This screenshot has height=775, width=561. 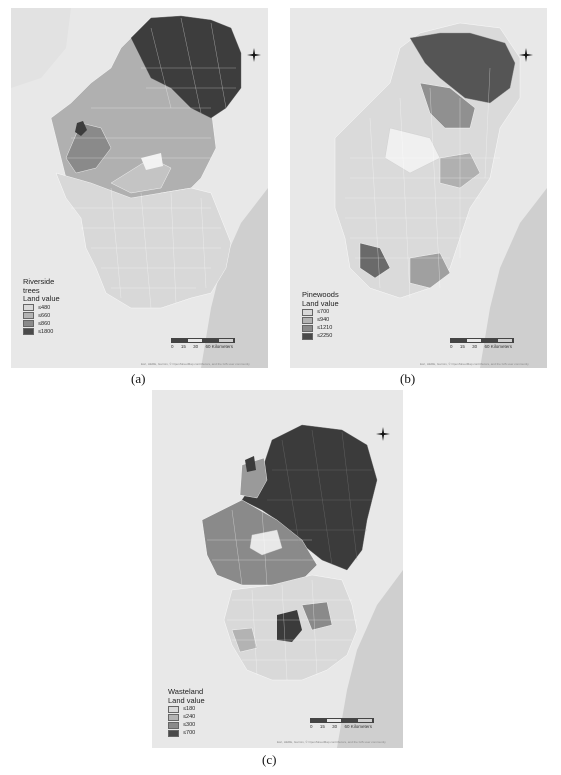 I want to click on legend-item: ≤480, so click(x=41, y=308).